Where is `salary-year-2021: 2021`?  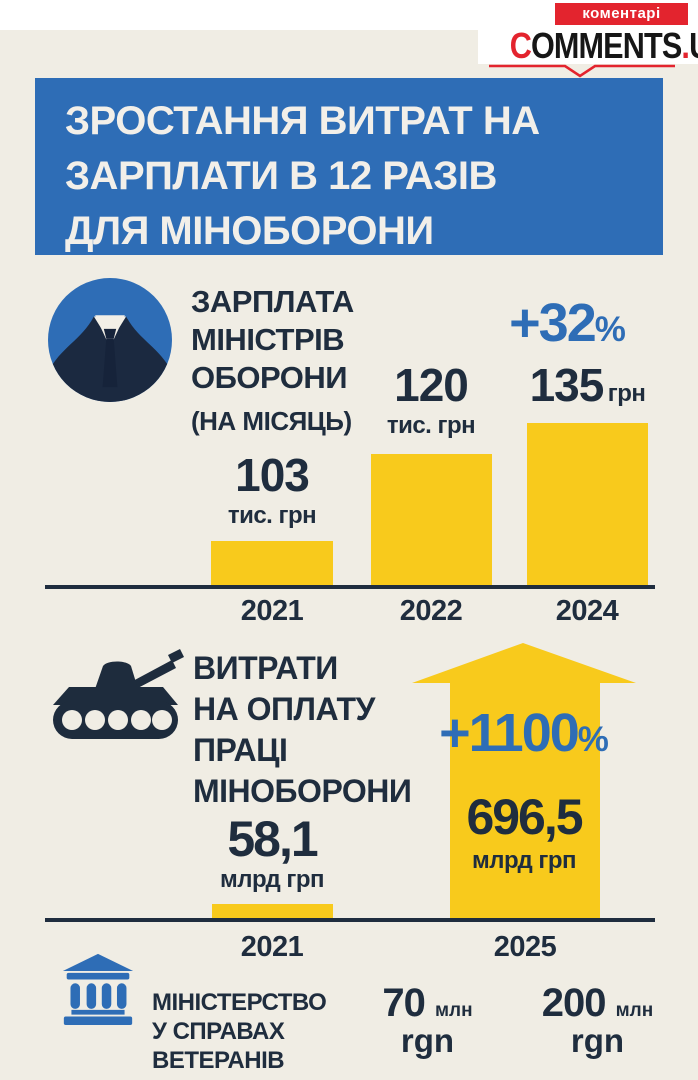 salary-year-2021: 2021 is located at coordinates (272, 611).